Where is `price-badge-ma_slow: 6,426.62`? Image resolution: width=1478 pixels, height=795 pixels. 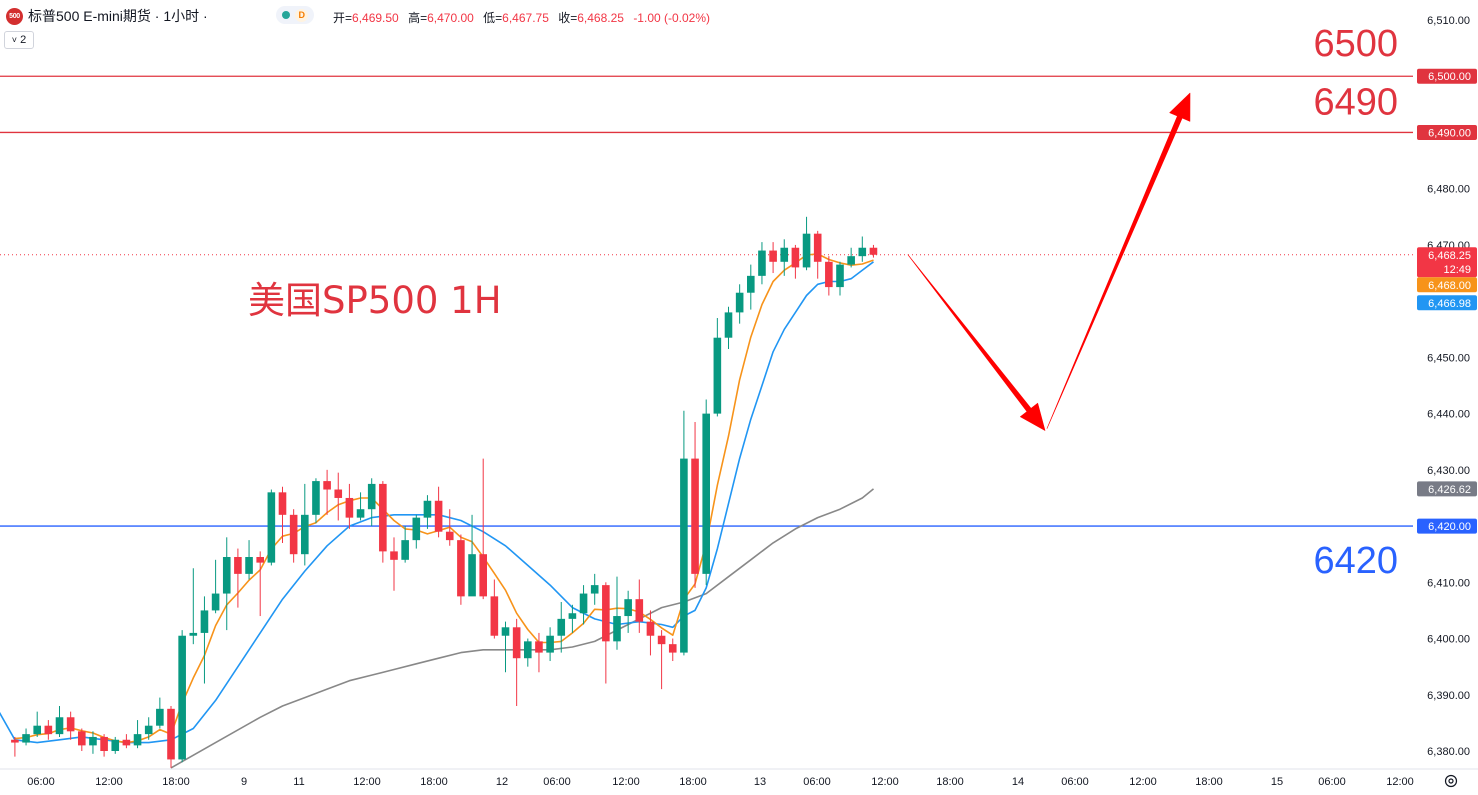 price-badge-ma_slow: 6,426.62 is located at coordinates (1447, 489).